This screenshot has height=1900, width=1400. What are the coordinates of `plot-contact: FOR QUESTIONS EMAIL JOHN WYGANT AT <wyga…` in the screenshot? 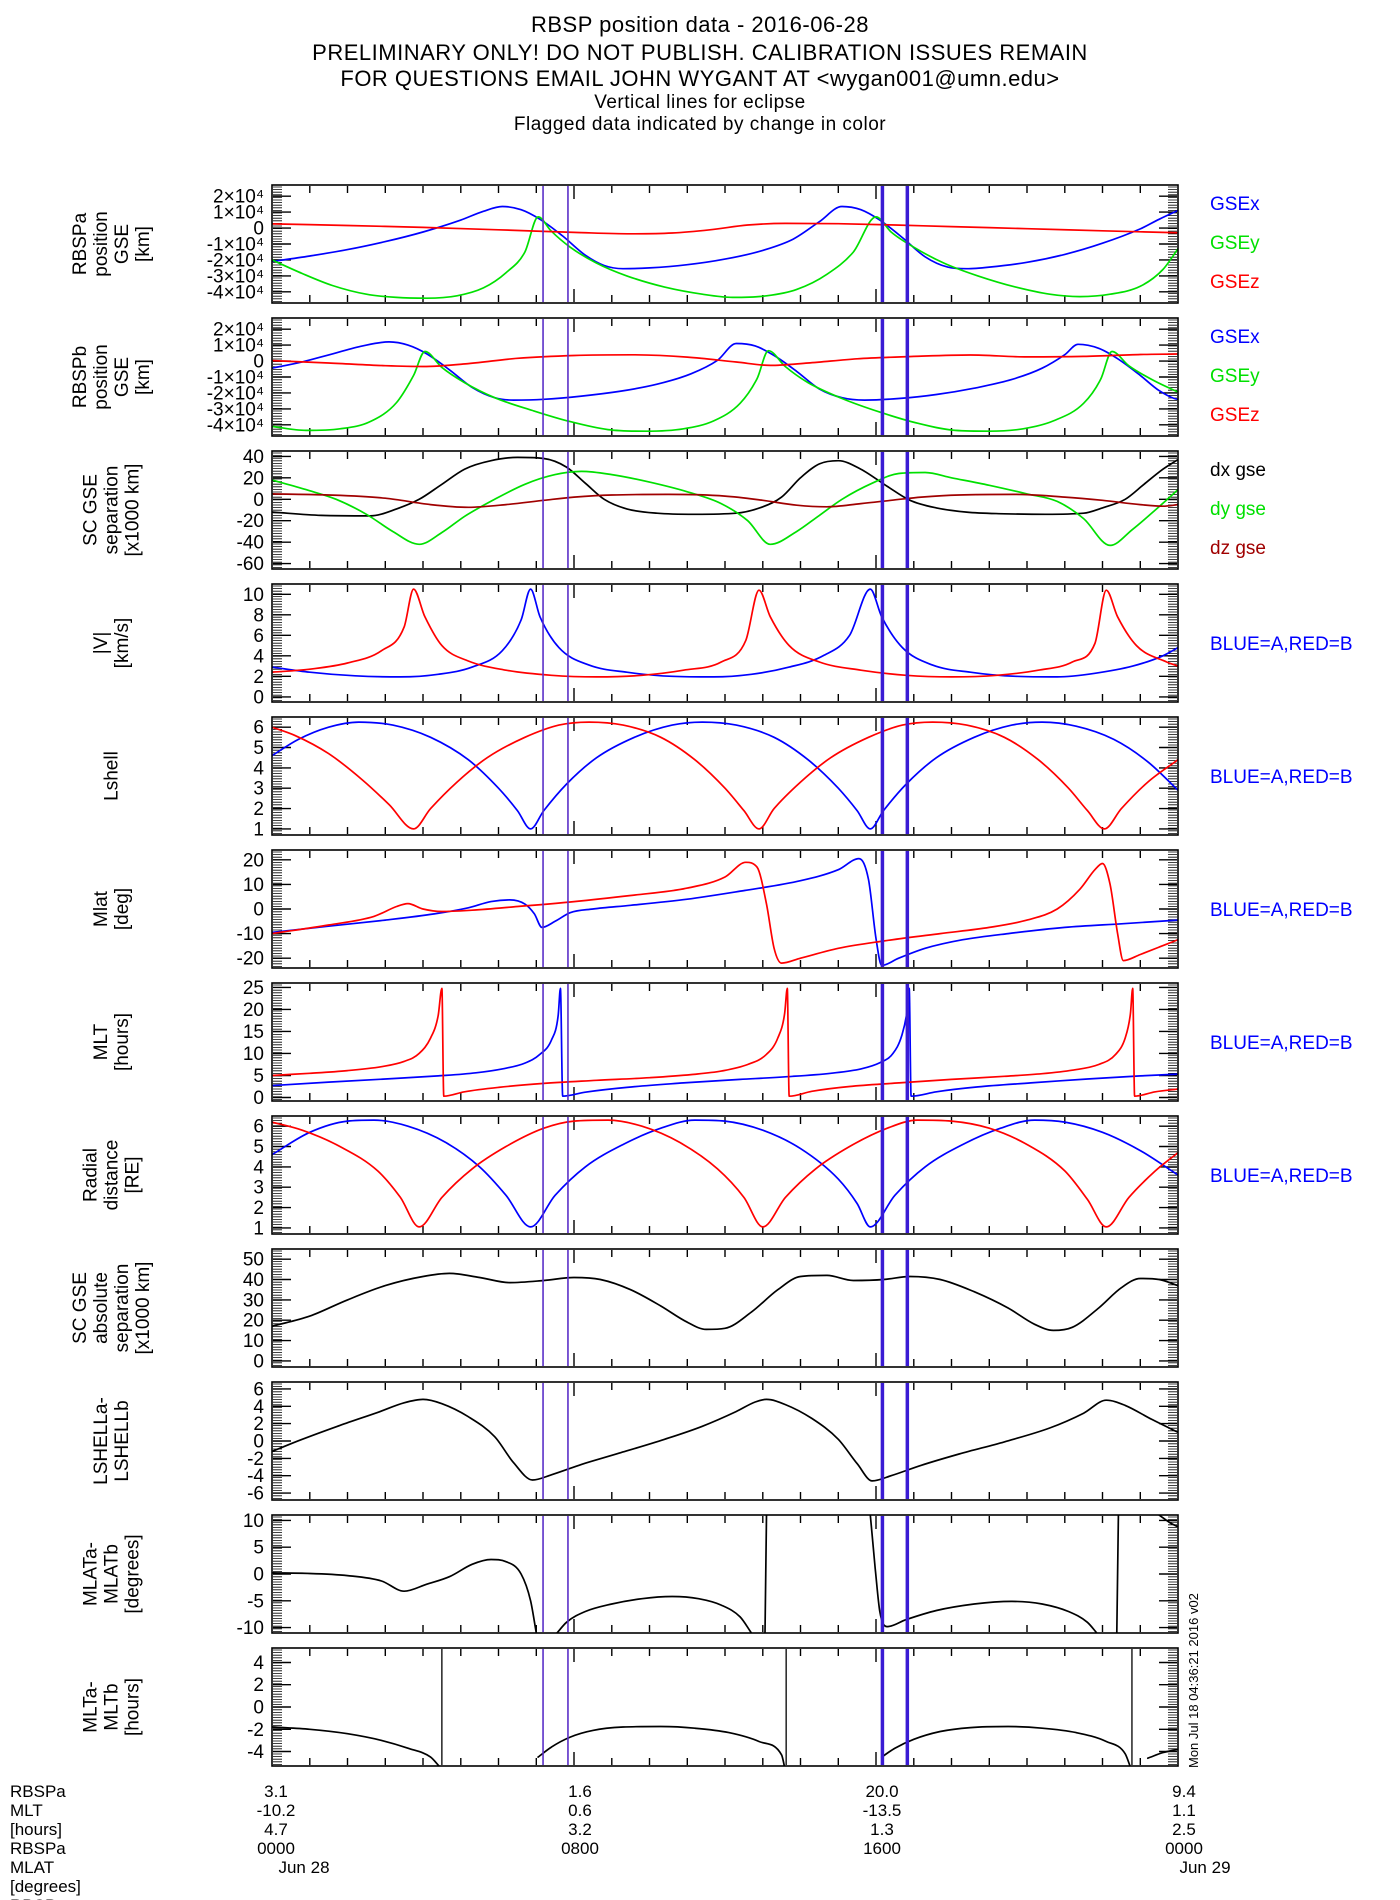 It's located at (700, 78).